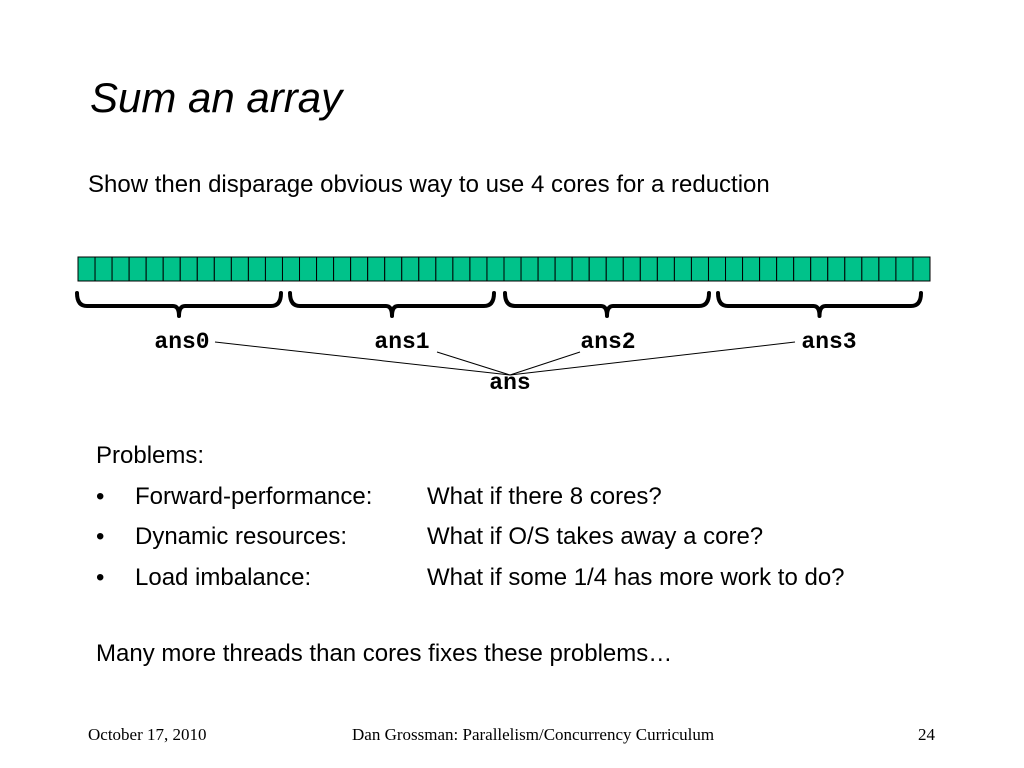  I want to click on slide-title: Sum an array, so click(216, 97).